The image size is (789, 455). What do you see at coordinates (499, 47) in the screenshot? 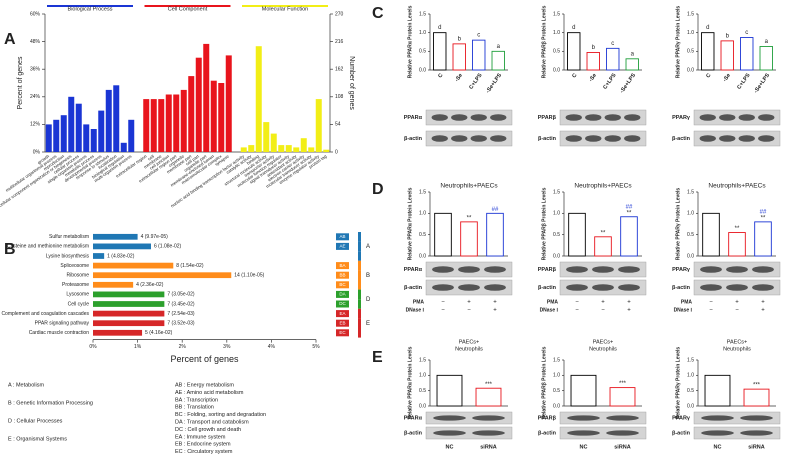
I see `bar-letter: a` at bounding box center [499, 47].